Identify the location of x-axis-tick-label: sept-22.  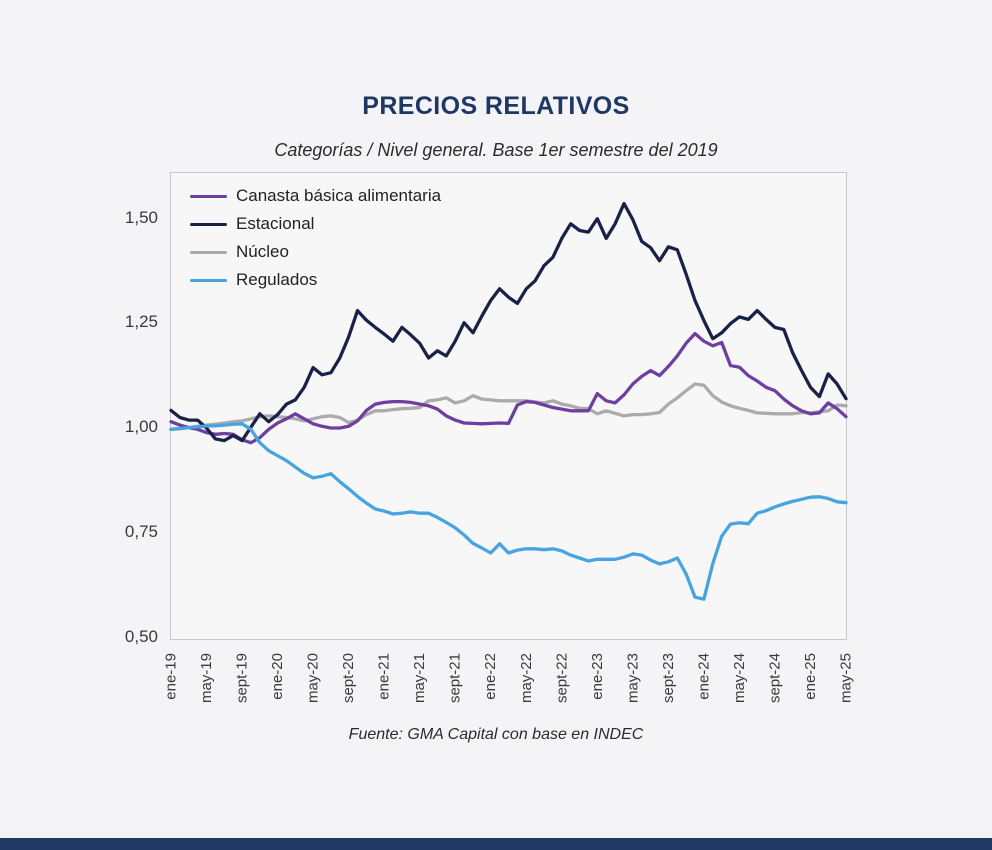
(561, 678).